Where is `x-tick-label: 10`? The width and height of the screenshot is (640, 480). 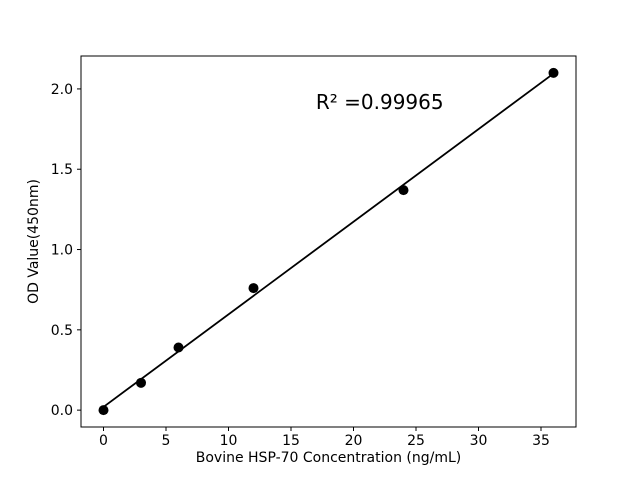 x-tick-label: 10 is located at coordinates (229, 441).